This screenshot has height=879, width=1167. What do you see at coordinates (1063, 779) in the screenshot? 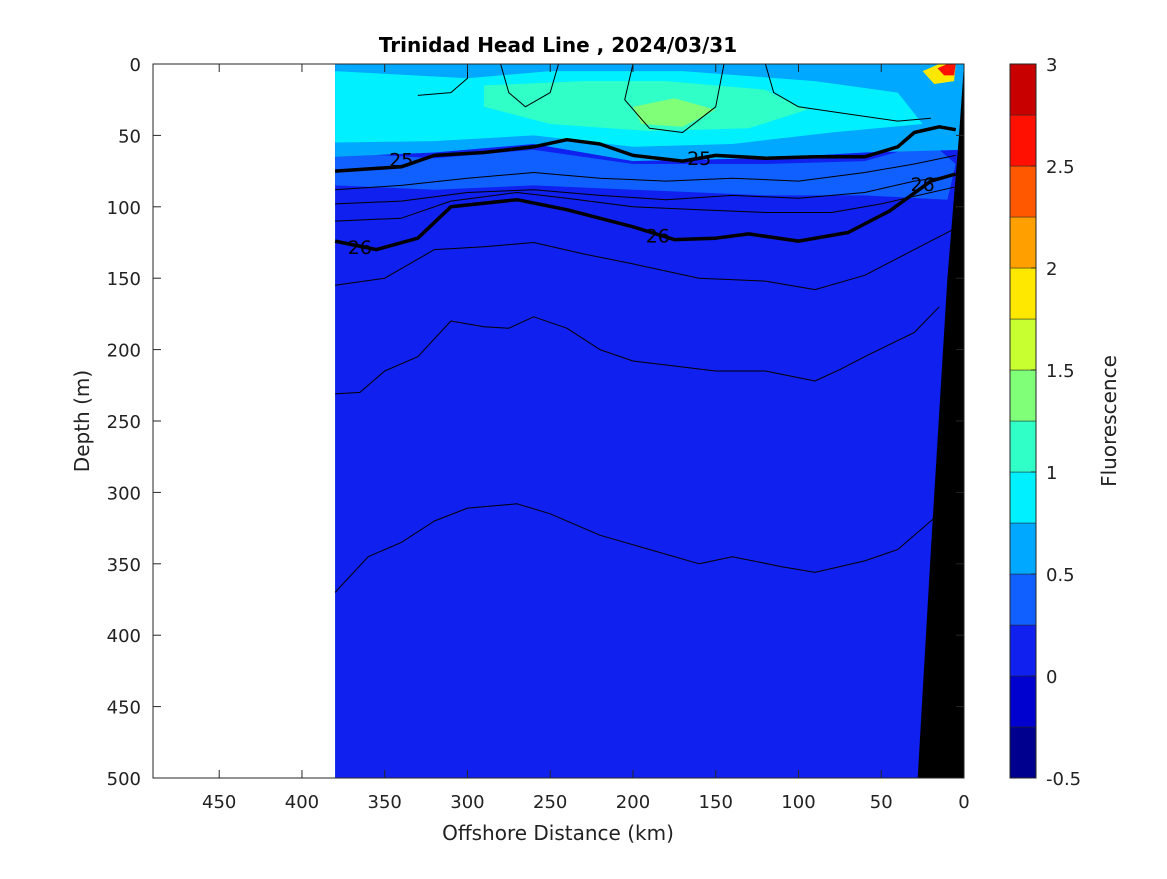
I see `colorbar-tick-label: -0.5` at bounding box center [1063, 779].